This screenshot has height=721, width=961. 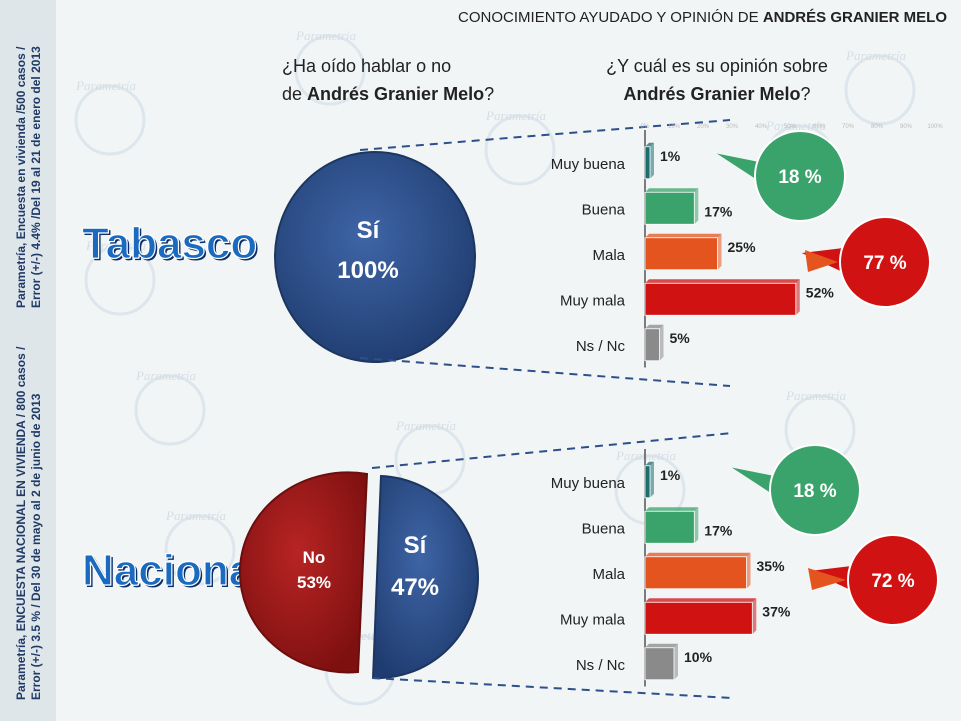 What do you see at coordinates (776, 611) in the screenshot?
I see `bar-value-label: 37%` at bounding box center [776, 611].